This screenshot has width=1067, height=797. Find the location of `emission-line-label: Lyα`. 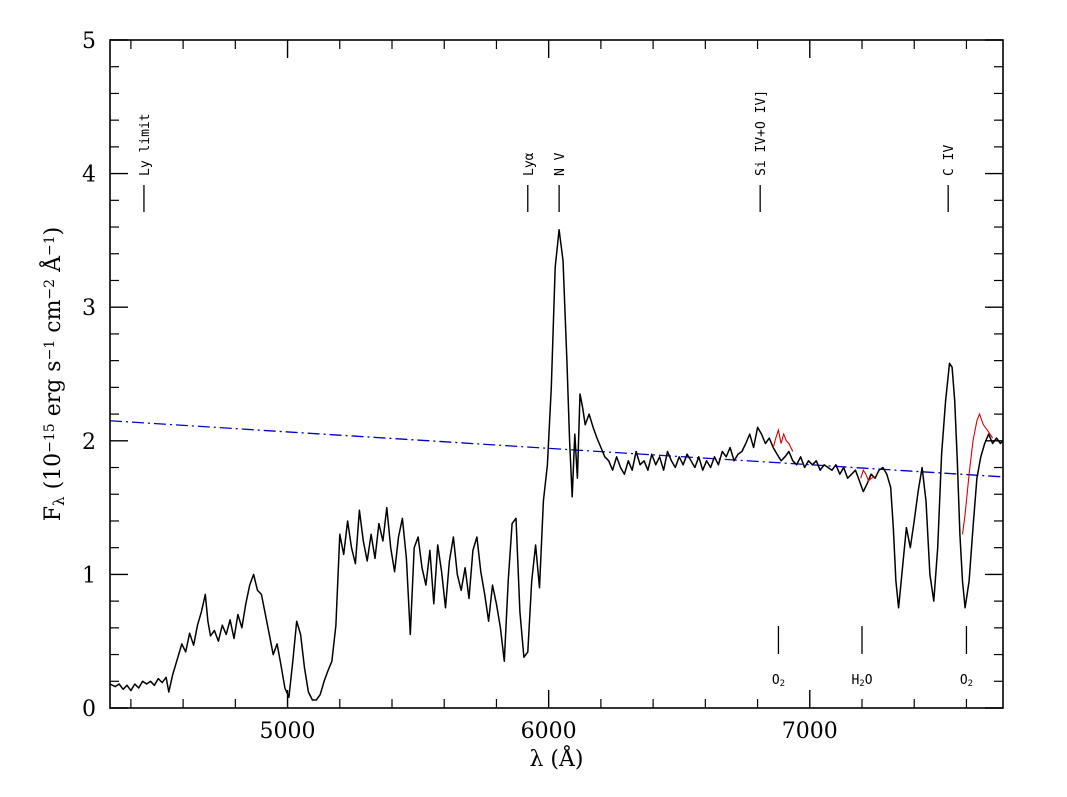

emission-line-label: Lyα is located at coordinates (529, 164).